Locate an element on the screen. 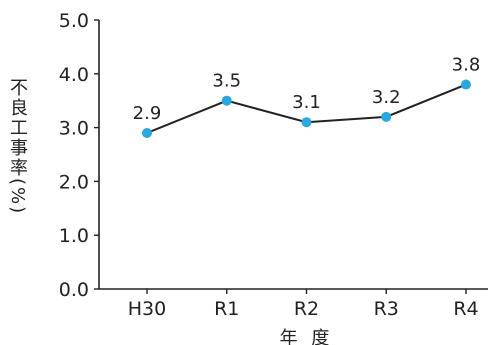 The height and width of the screenshot is (345, 493). y-tick-label: 2.0 is located at coordinates (74, 182).